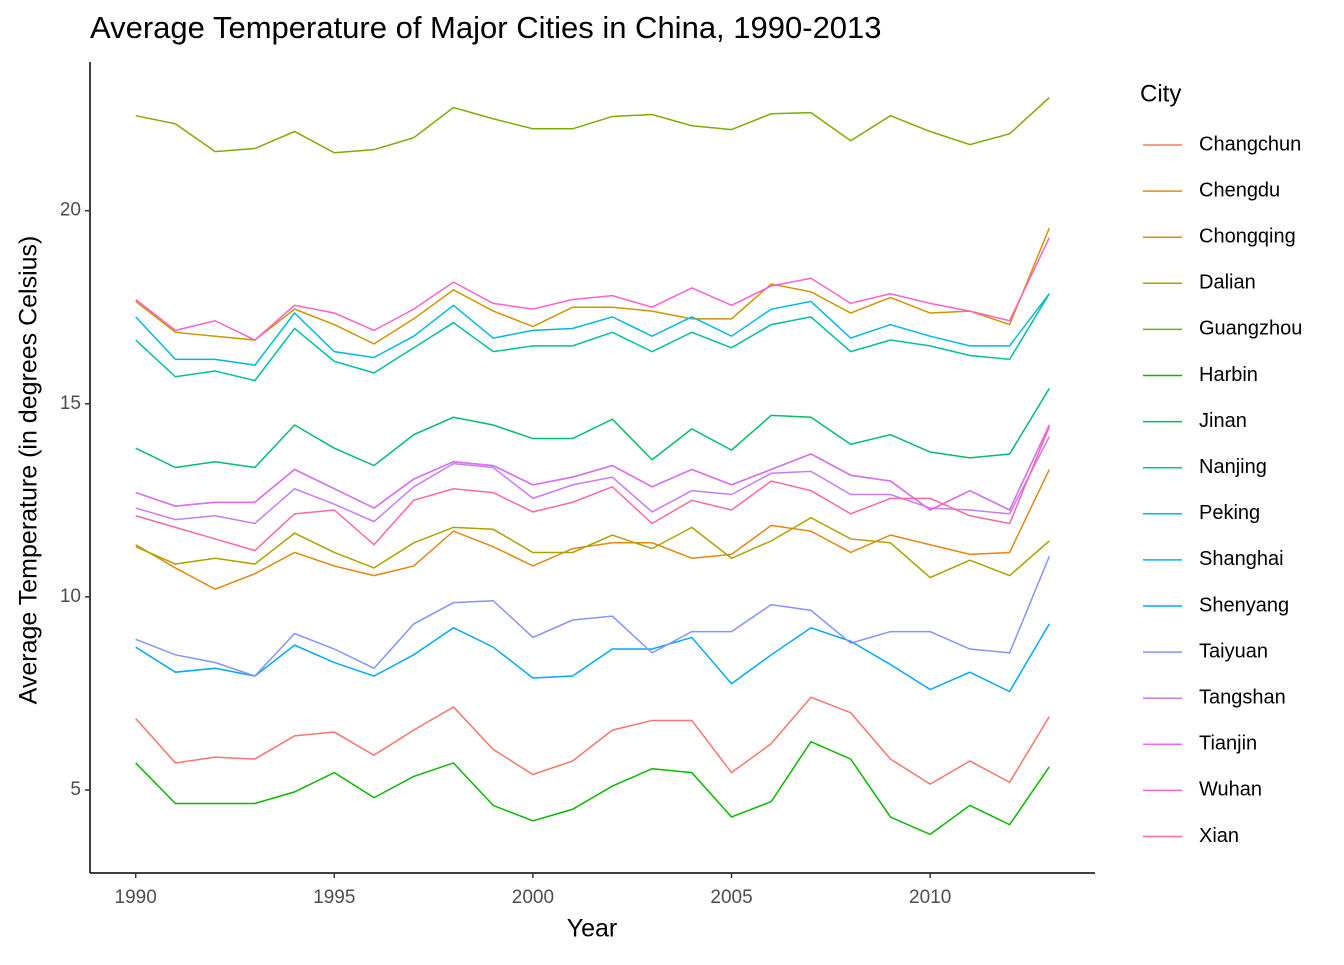 Image resolution: width=1344 pixels, height=965 pixels. I want to click on y-tick-label: 15, so click(70, 403).